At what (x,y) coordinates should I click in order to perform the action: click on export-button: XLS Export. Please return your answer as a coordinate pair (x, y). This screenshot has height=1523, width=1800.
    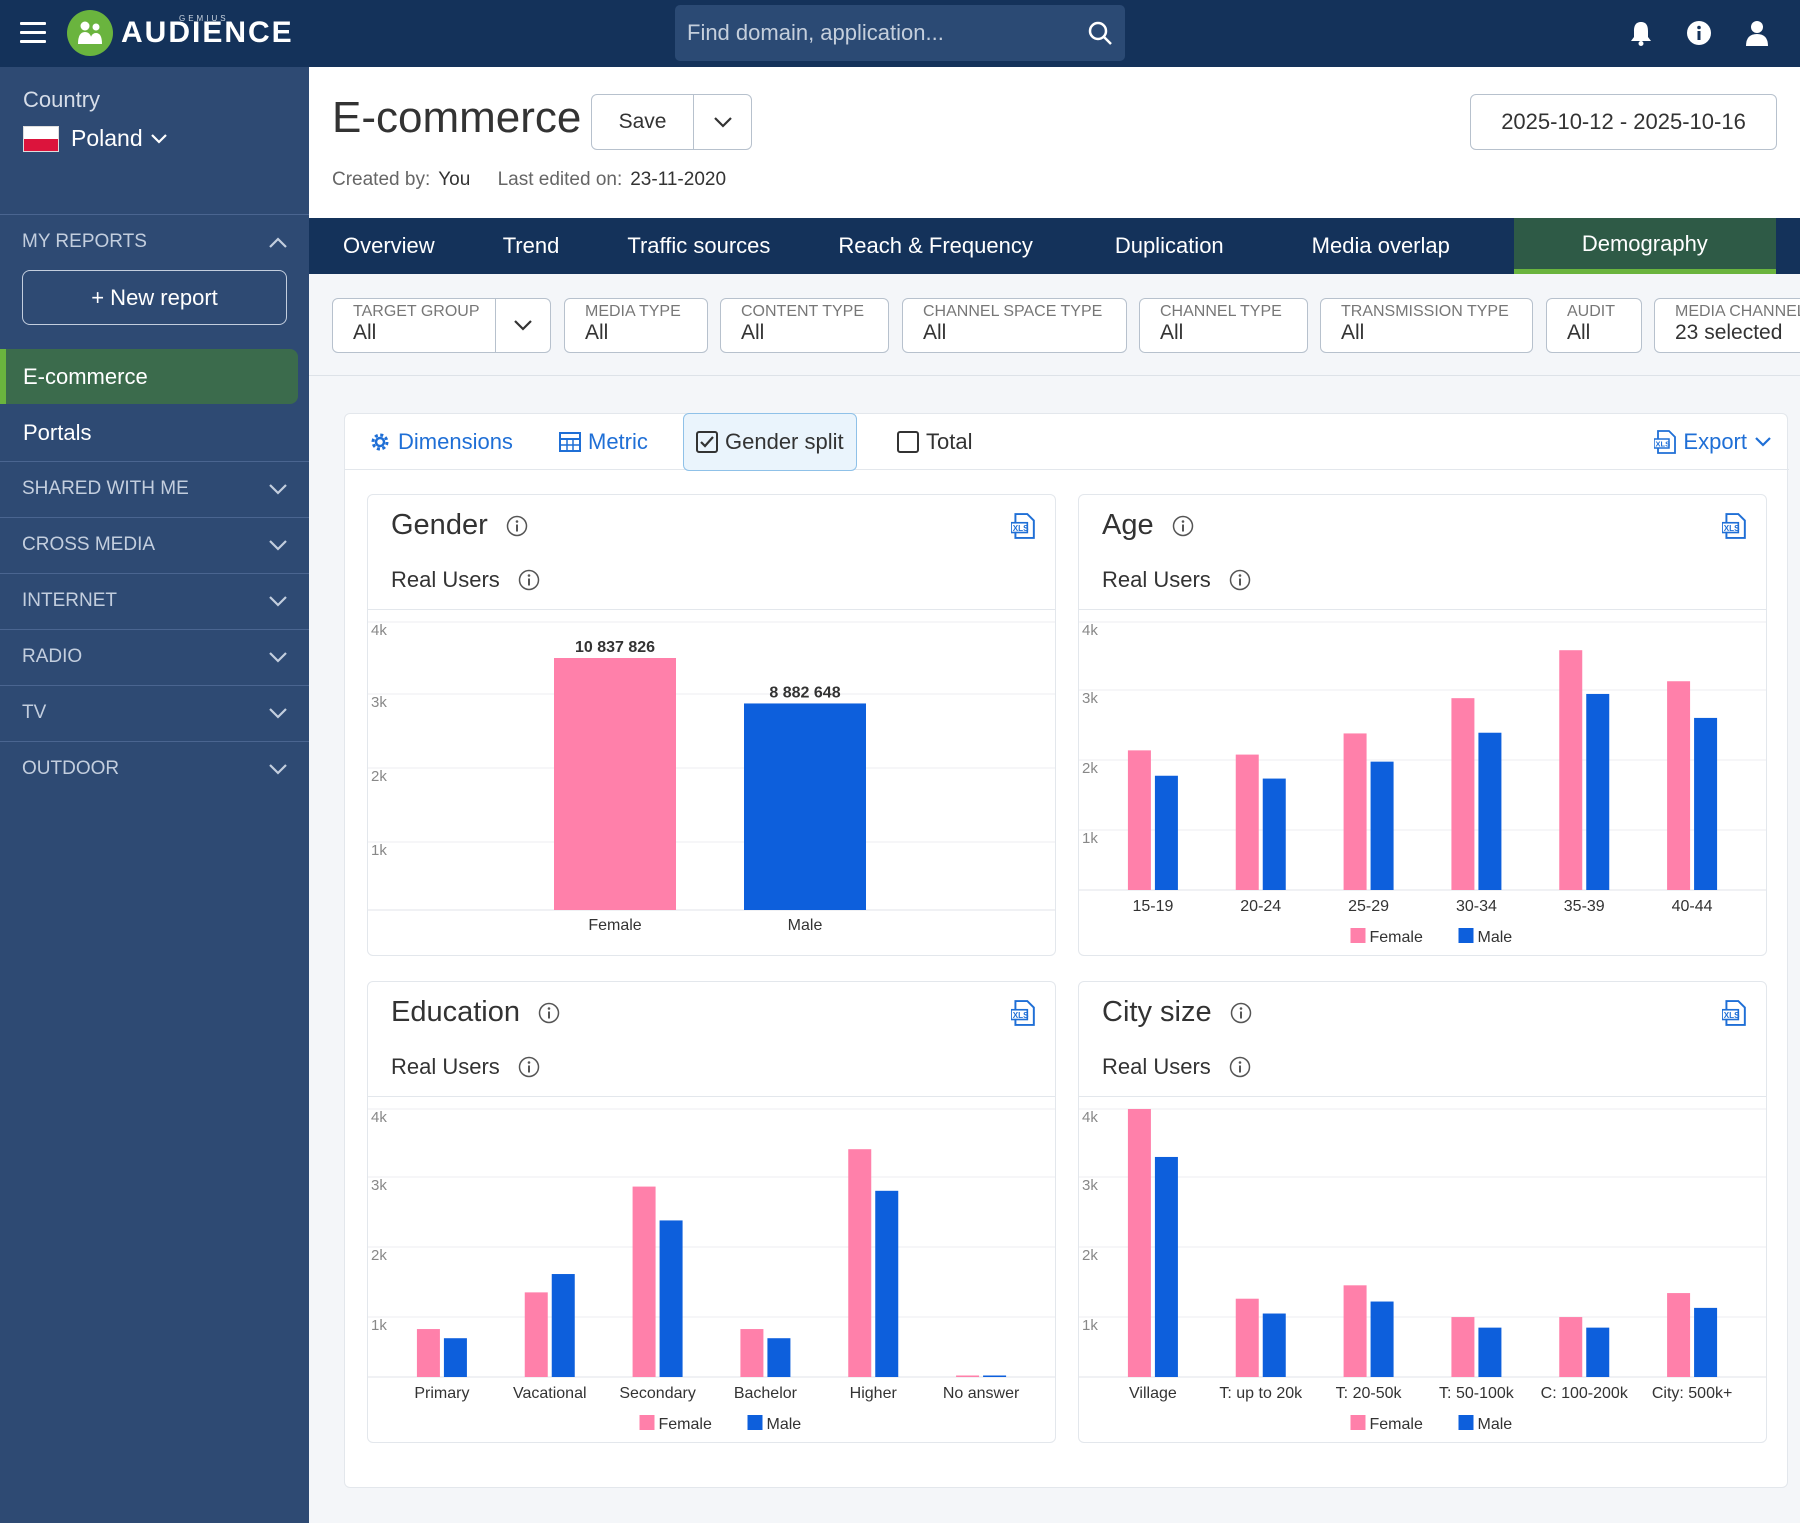
    Looking at the image, I should click on (1712, 442).